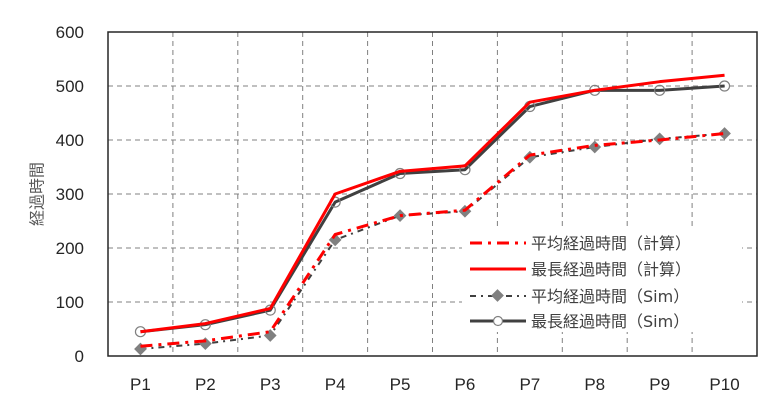 The height and width of the screenshot is (414, 783). What do you see at coordinates (435, 384) in the screenshot?
I see `x-axis-ticks: P1 P2 P3 P4 P5 P6 P7 P8 P9 P10` at bounding box center [435, 384].